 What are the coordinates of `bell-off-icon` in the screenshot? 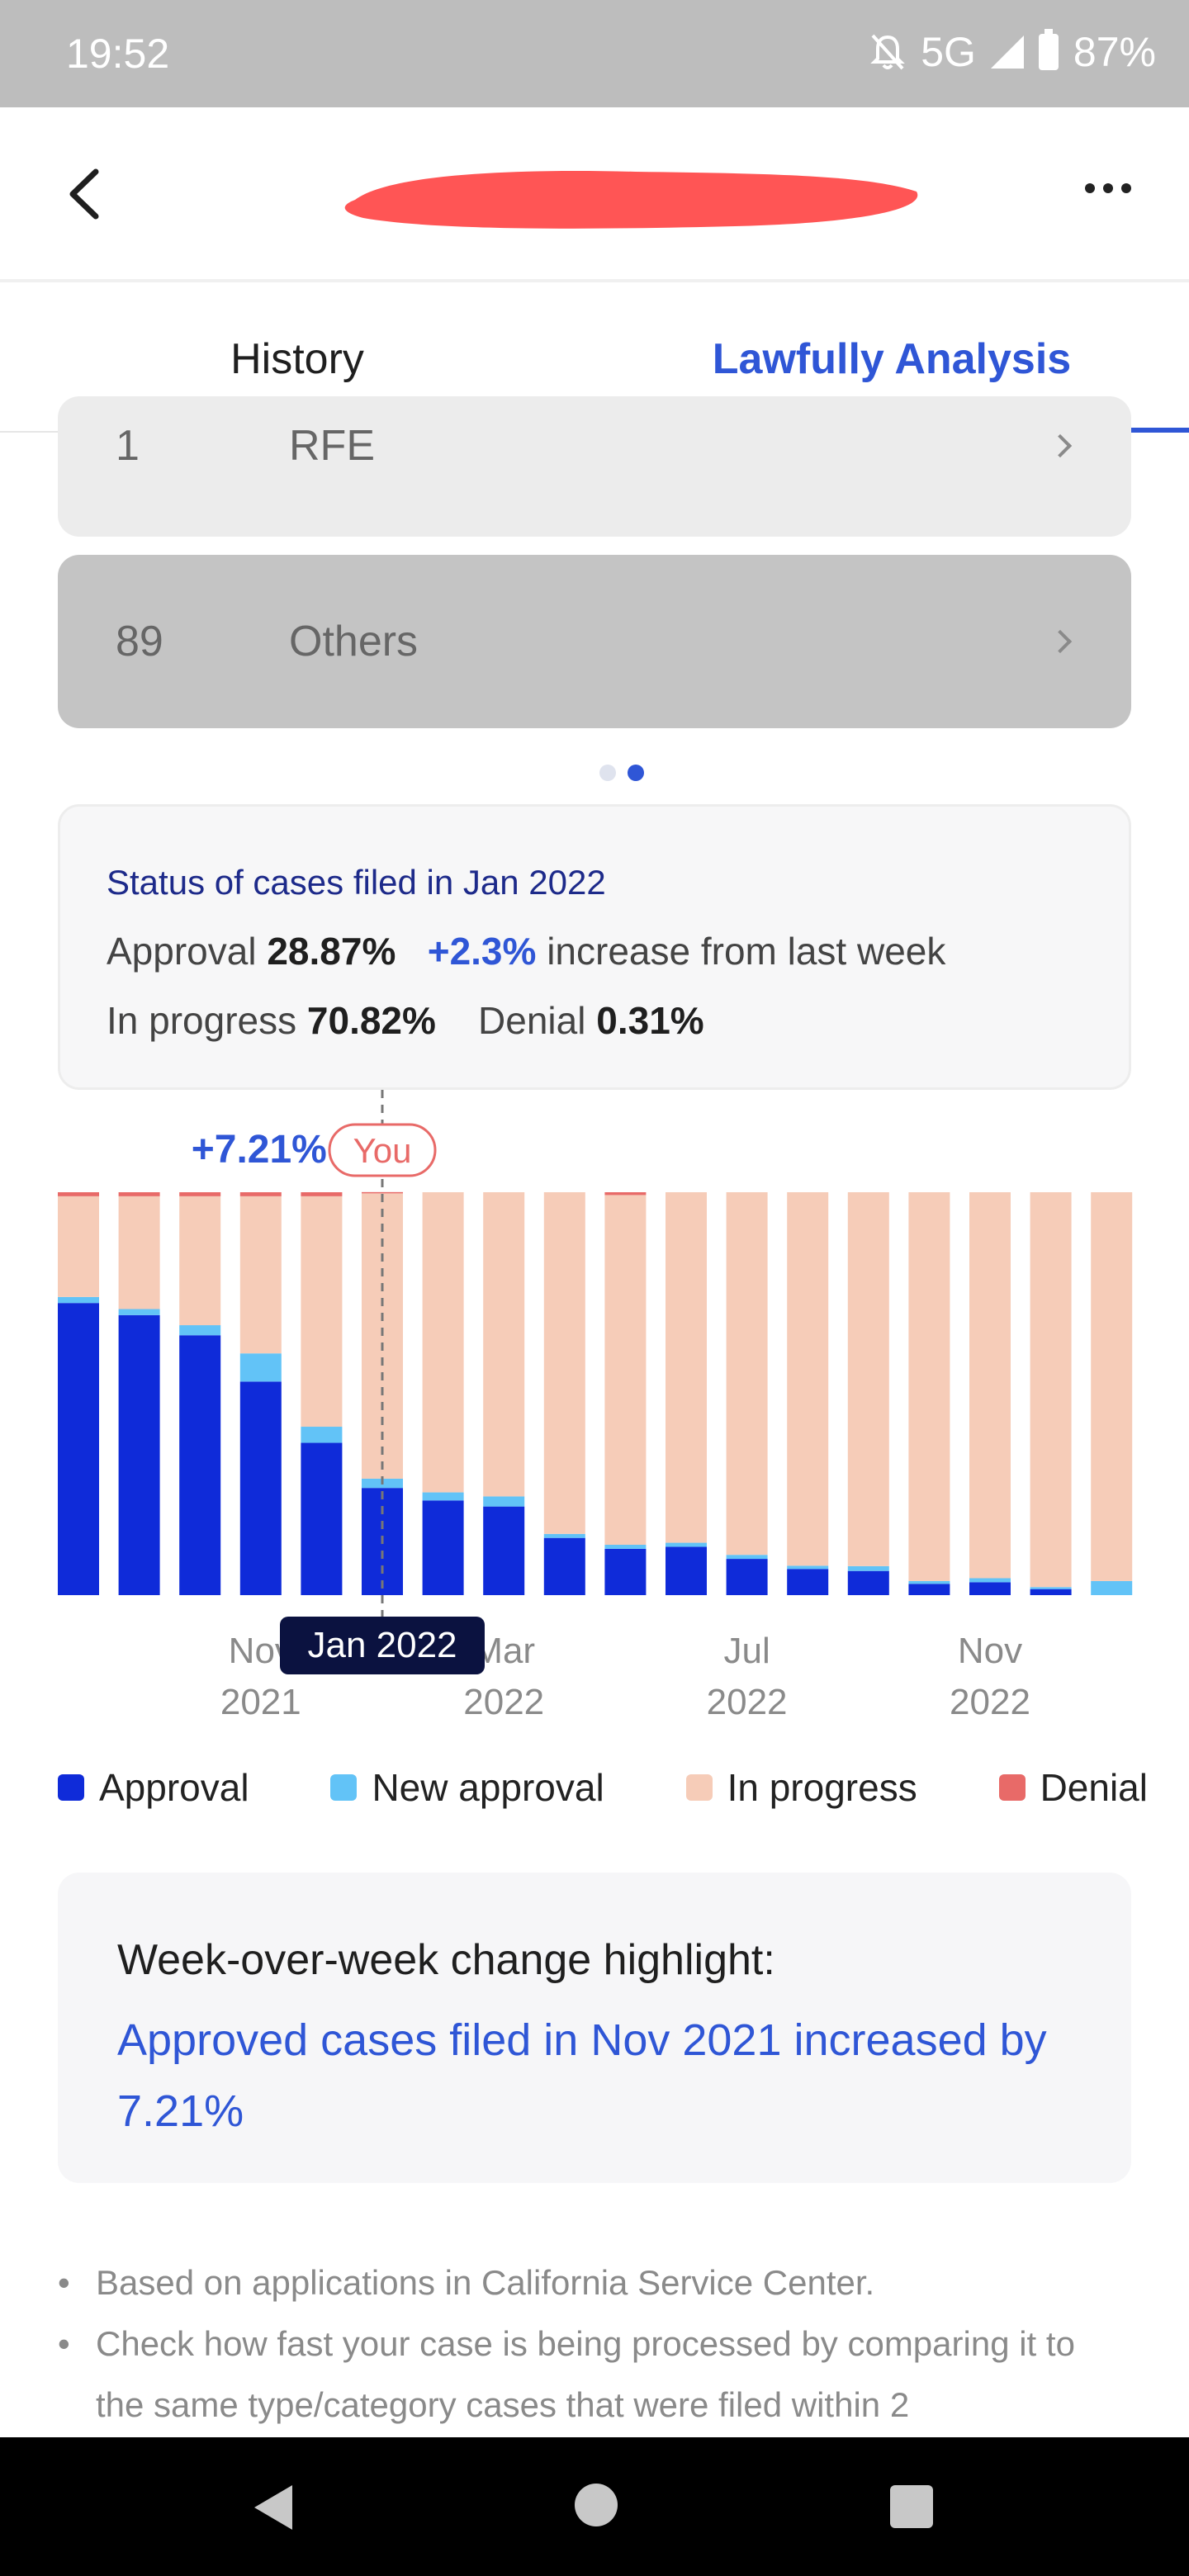 It's located at (888, 52).